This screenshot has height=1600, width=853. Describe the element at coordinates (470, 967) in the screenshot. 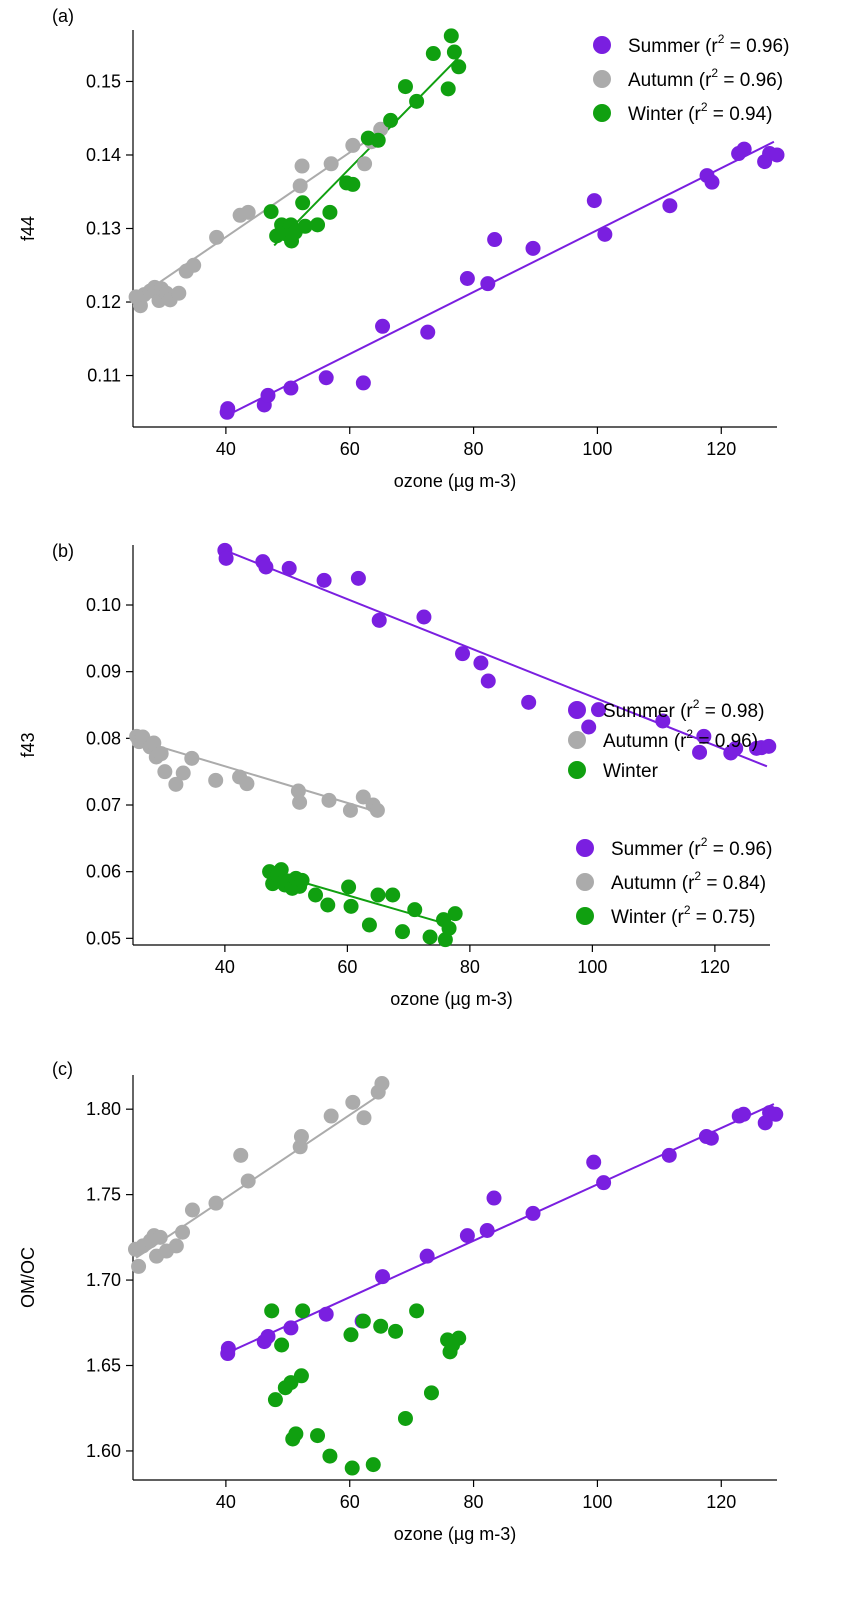

I see `x-tick-label: 80` at that location.